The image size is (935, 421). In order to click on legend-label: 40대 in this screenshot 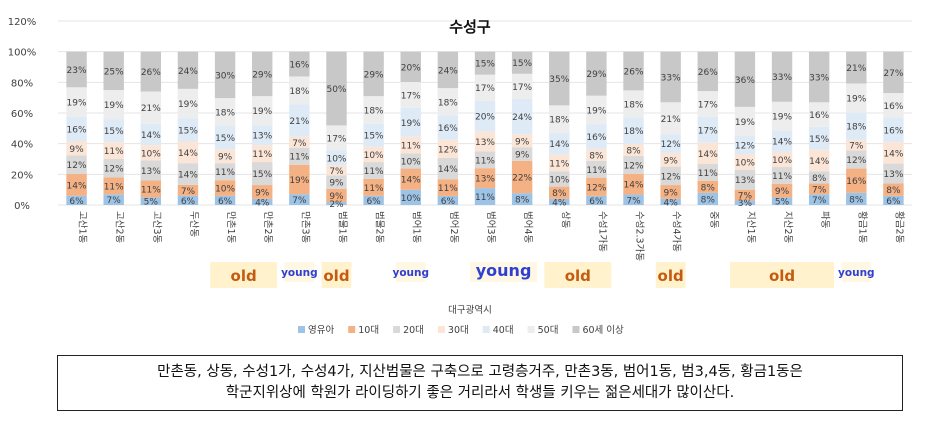, I will do `click(503, 330)`.